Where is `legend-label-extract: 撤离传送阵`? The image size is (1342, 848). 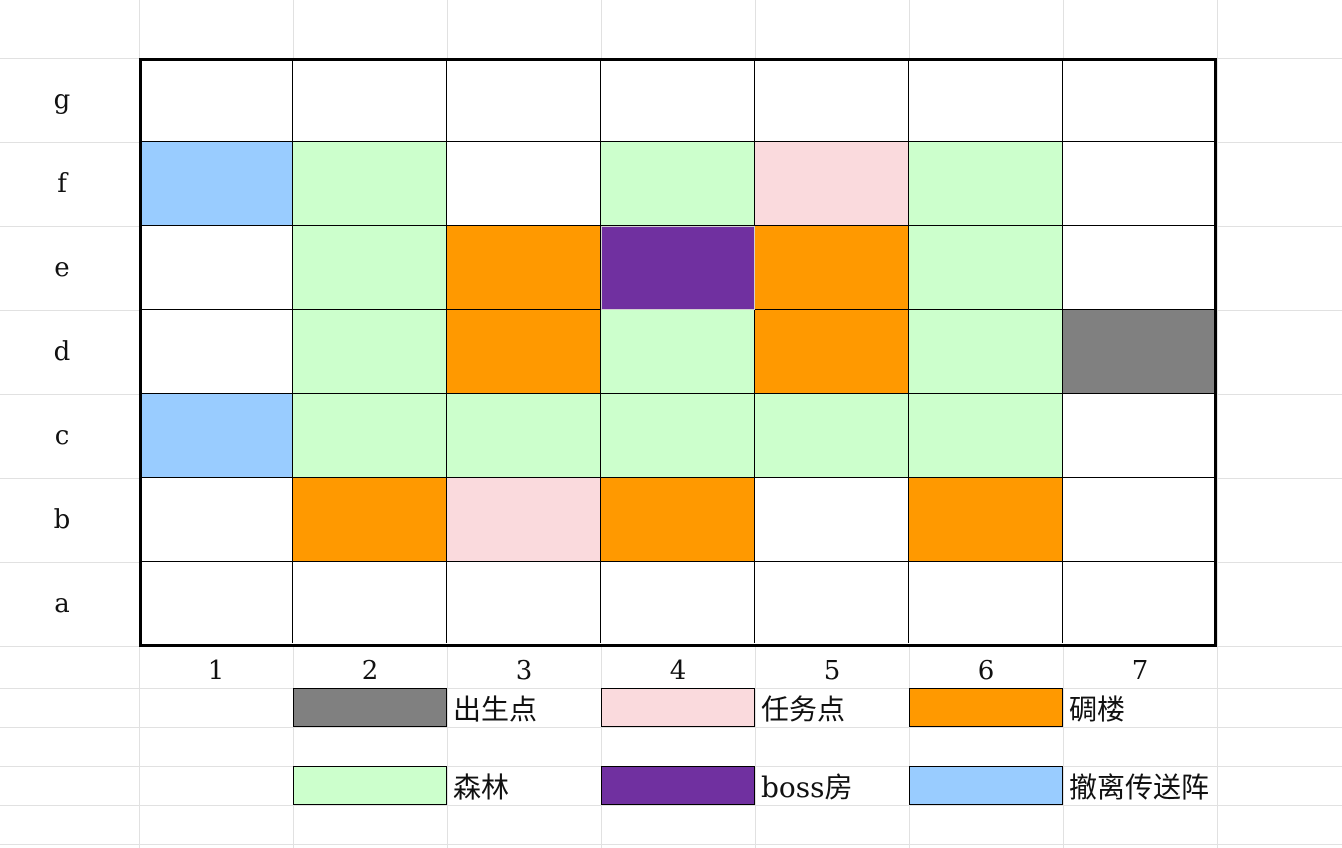 legend-label-extract: 撤离传送阵 is located at coordinates (1139, 787).